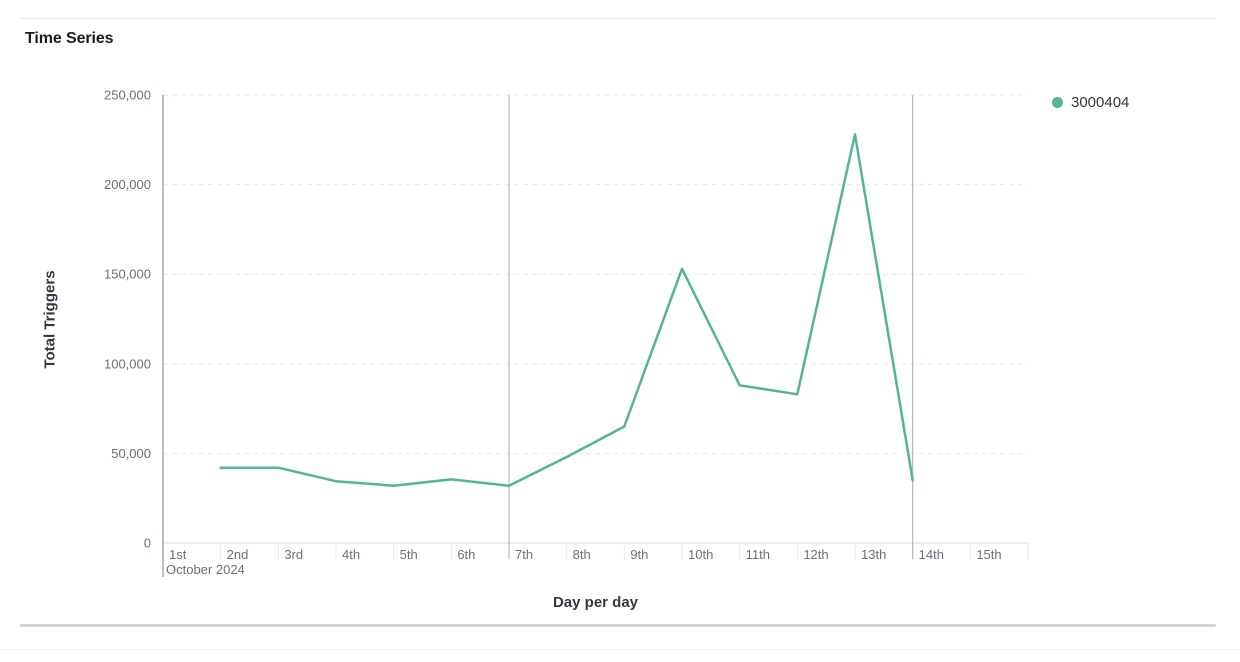  What do you see at coordinates (205, 569) in the screenshot?
I see `x-axis-month-label: October 2024` at bounding box center [205, 569].